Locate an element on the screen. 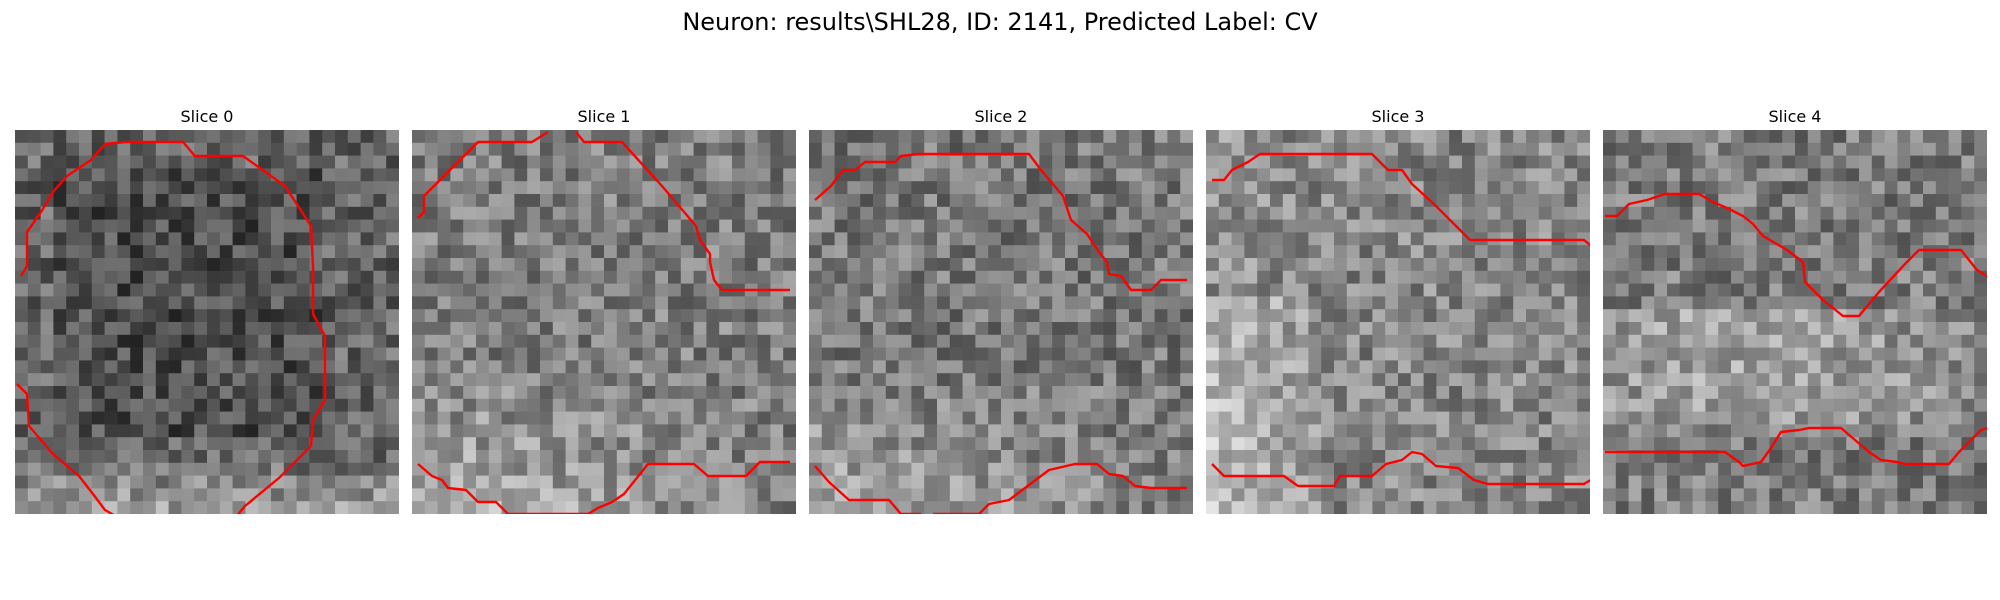  slice-title-2: Slice 2 is located at coordinates (1001, 116).